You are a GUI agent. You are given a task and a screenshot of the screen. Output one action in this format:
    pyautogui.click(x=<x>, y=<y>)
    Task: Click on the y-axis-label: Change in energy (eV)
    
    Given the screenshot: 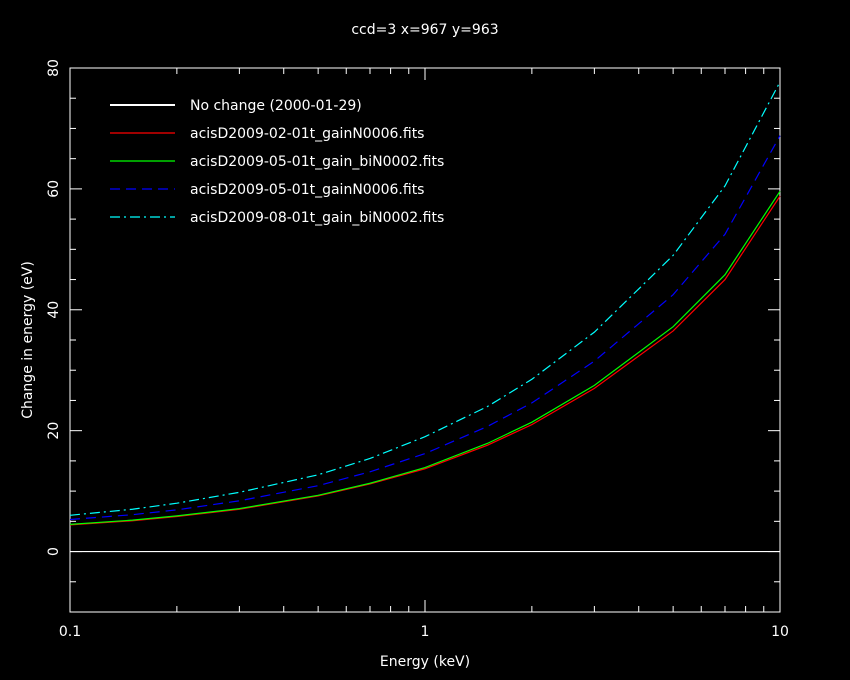 What is the action you would take?
    pyautogui.click(x=28, y=340)
    